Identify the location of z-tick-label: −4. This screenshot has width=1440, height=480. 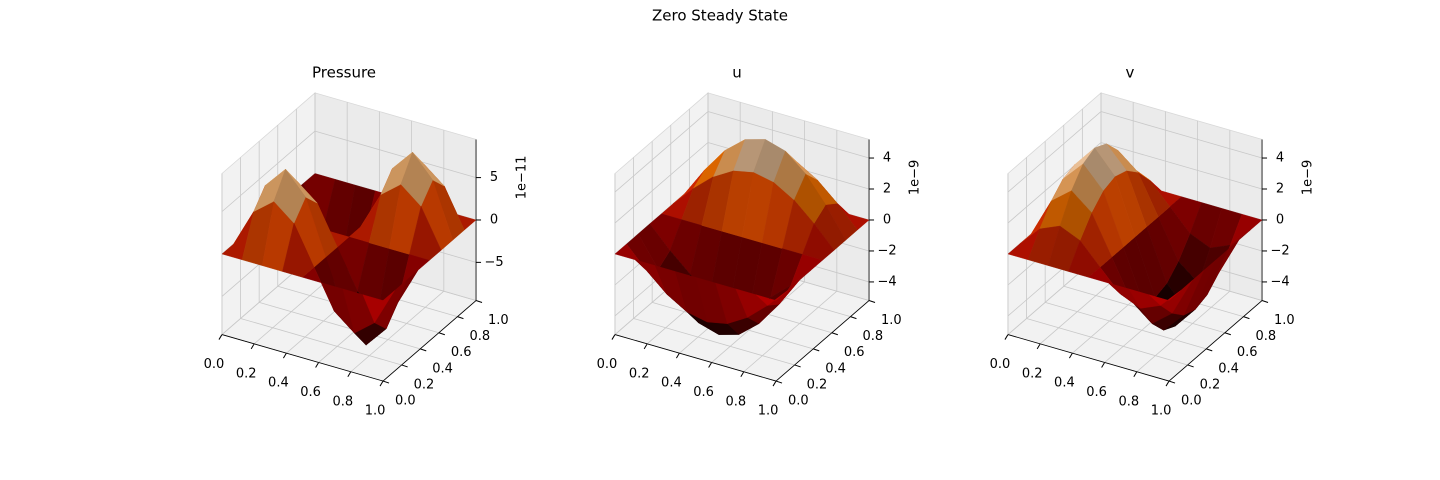
(1279, 281).